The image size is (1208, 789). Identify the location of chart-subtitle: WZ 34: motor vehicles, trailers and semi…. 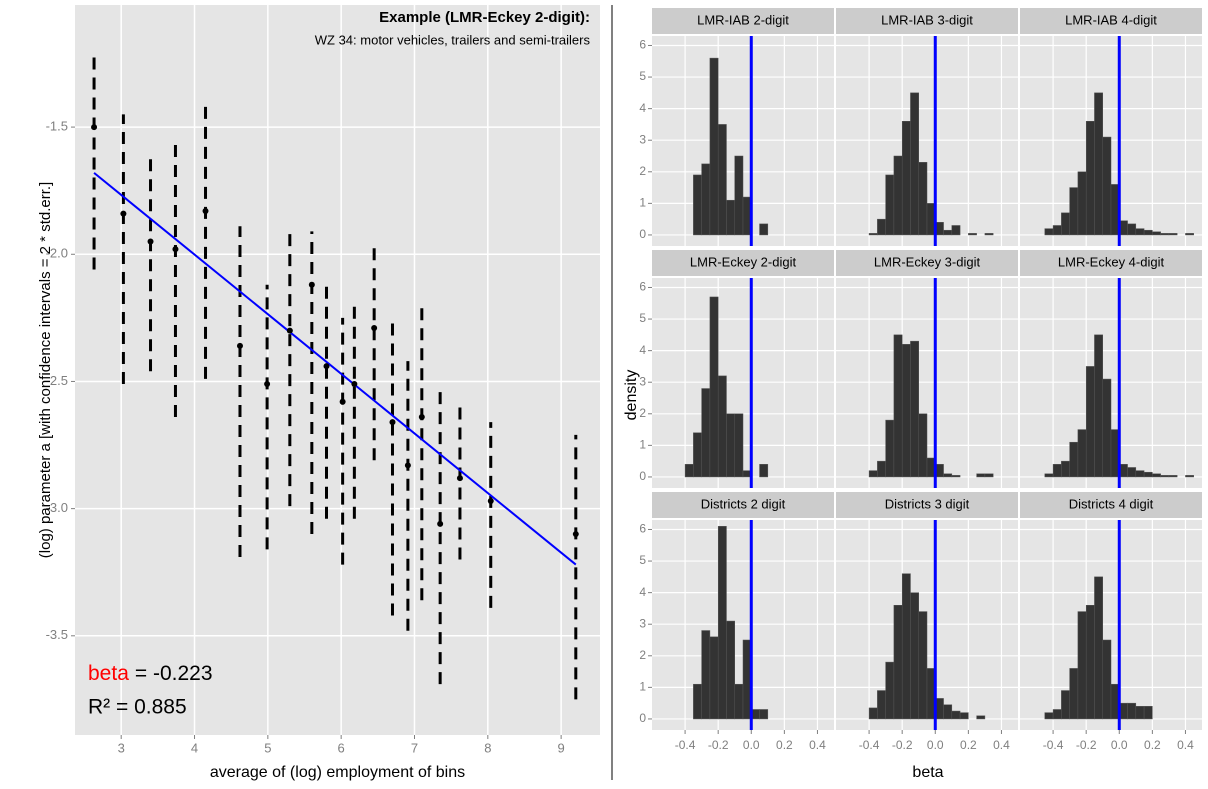
(453, 39).